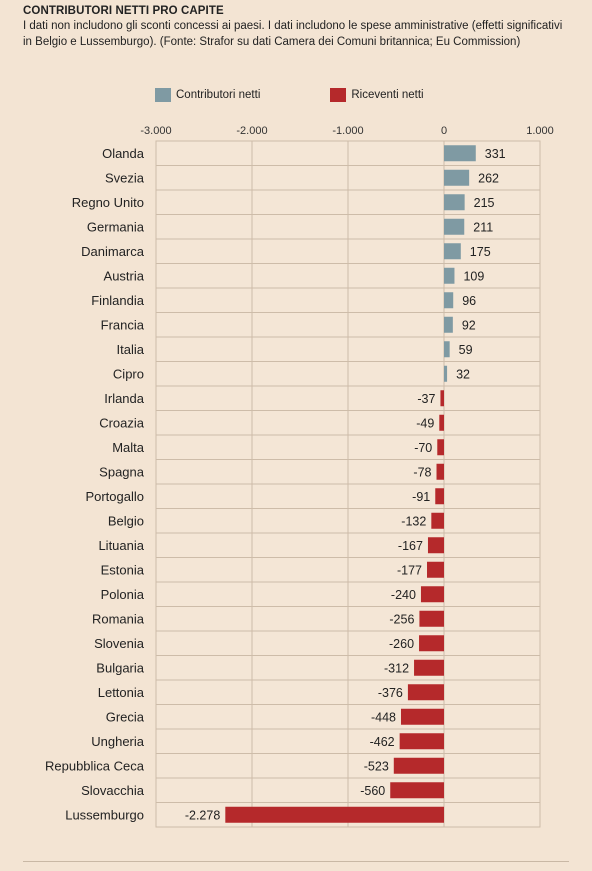 The width and height of the screenshot is (592, 871). Describe the element at coordinates (113, 251) in the screenshot. I see `category-label: Danimarca` at that location.